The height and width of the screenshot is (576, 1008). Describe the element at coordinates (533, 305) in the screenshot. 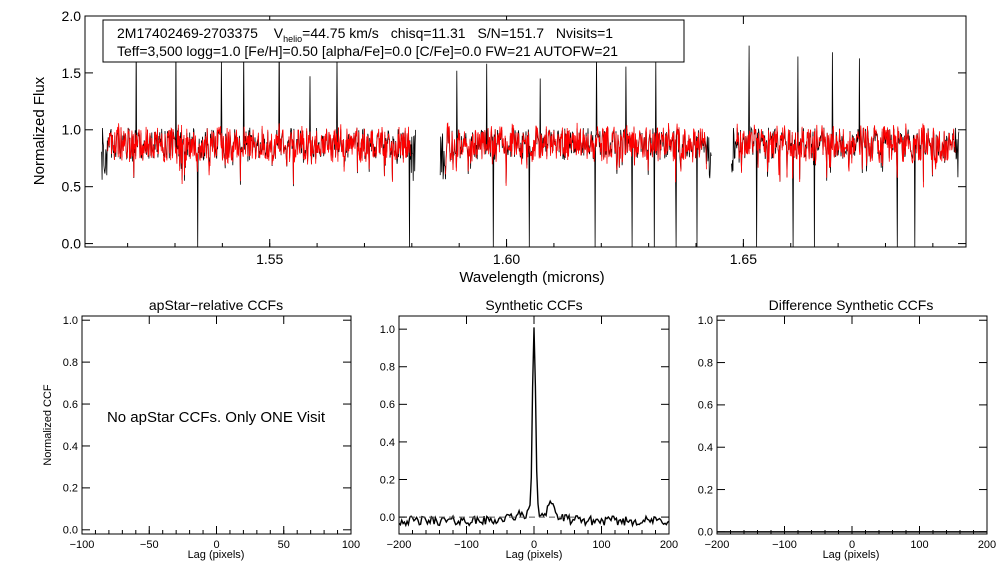

I see `ccf2-title: Synthetic CCFs` at that location.